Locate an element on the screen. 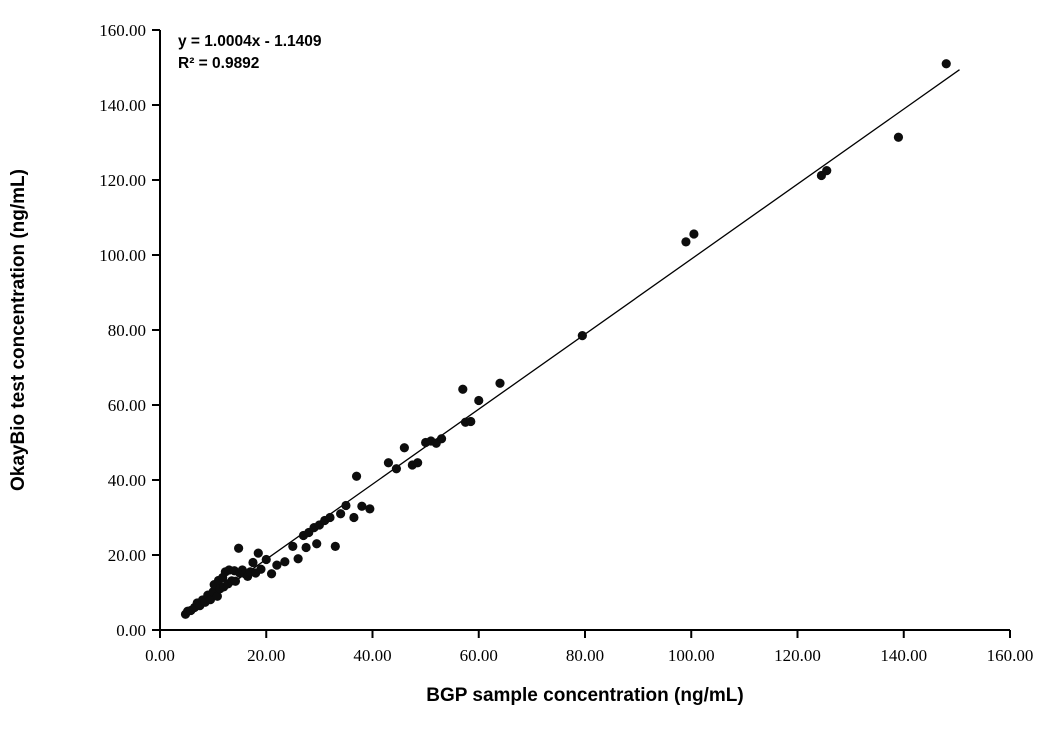 The height and width of the screenshot is (732, 1061). y-tick-label: 120.00 is located at coordinates (122, 180).